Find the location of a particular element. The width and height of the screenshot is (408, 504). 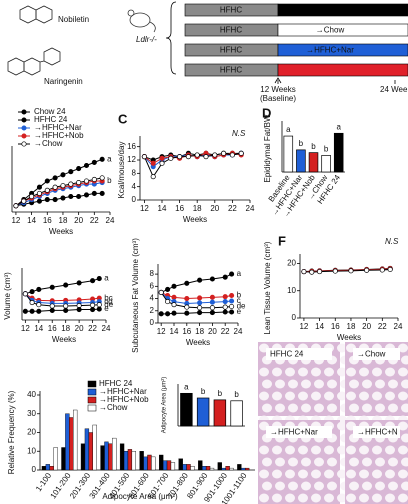

diet-label: HFHC is located at coordinates (231, 70).